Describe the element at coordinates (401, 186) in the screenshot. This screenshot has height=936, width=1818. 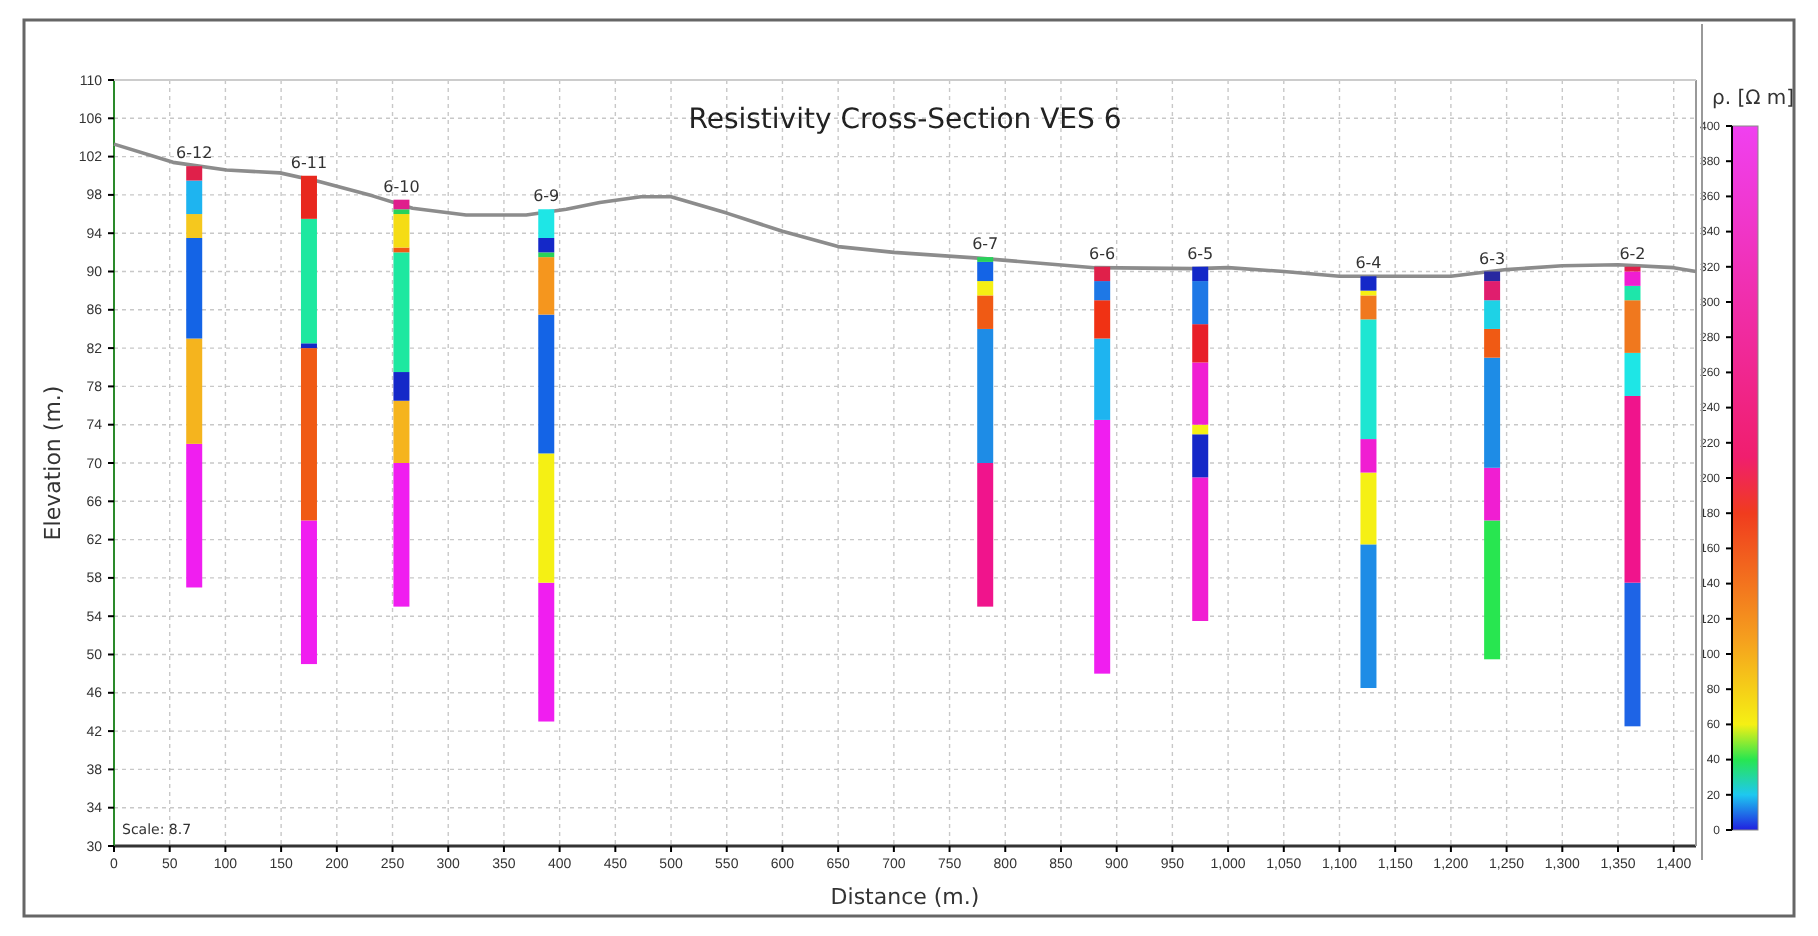
I see `annotation: 6-10` at that location.